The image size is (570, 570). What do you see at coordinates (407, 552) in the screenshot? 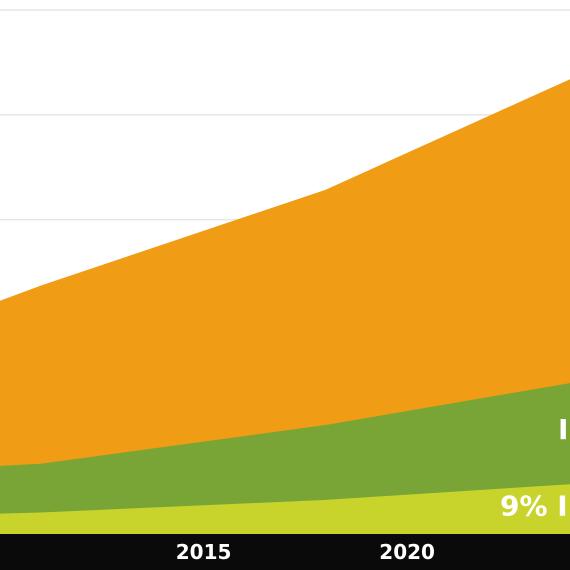
I see `x-tick-label-1: 2020` at bounding box center [407, 552].